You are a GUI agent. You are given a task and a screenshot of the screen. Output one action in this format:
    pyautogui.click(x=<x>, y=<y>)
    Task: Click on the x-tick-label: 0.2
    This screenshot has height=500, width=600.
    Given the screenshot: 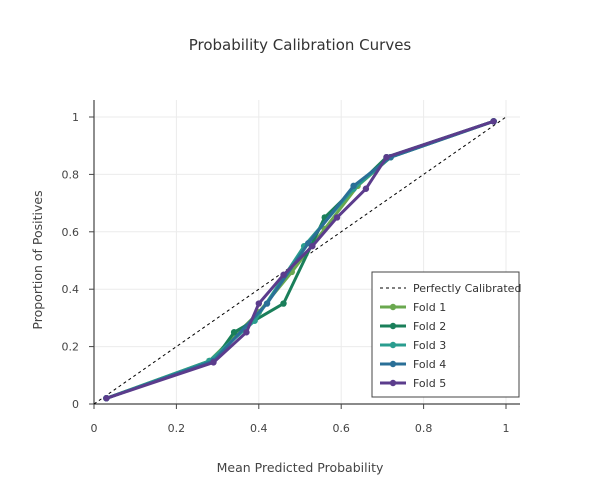 What is the action you would take?
    pyautogui.click(x=177, y=428)
    